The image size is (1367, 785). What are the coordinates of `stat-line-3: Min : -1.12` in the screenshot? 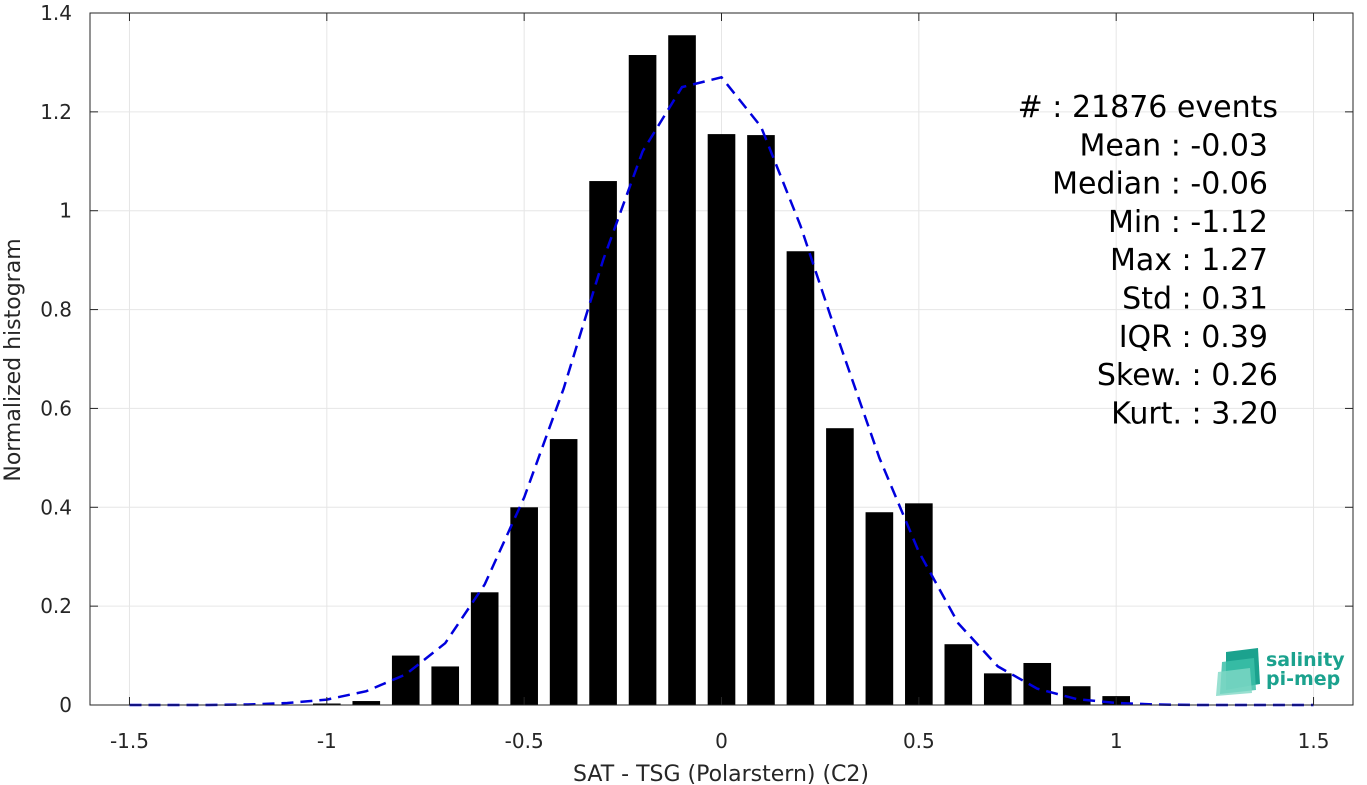 It's located at (1188, 222).